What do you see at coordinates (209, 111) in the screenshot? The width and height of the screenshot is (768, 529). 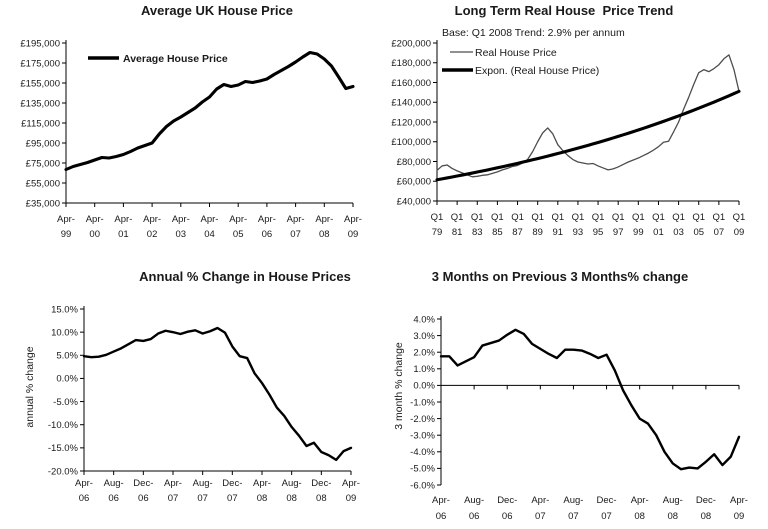 I see `series-line-average-house-price` at bounding box center [209, 111].